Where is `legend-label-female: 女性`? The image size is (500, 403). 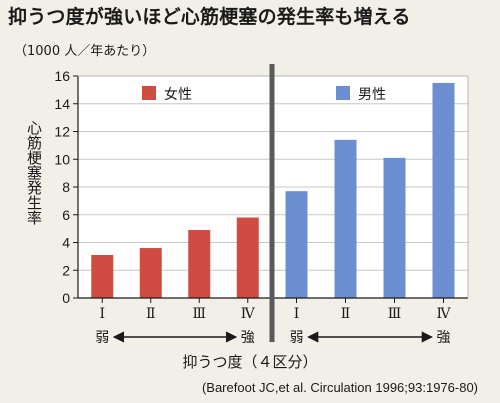 legend-label-female: 女性 is located at coordinates (178, 94).